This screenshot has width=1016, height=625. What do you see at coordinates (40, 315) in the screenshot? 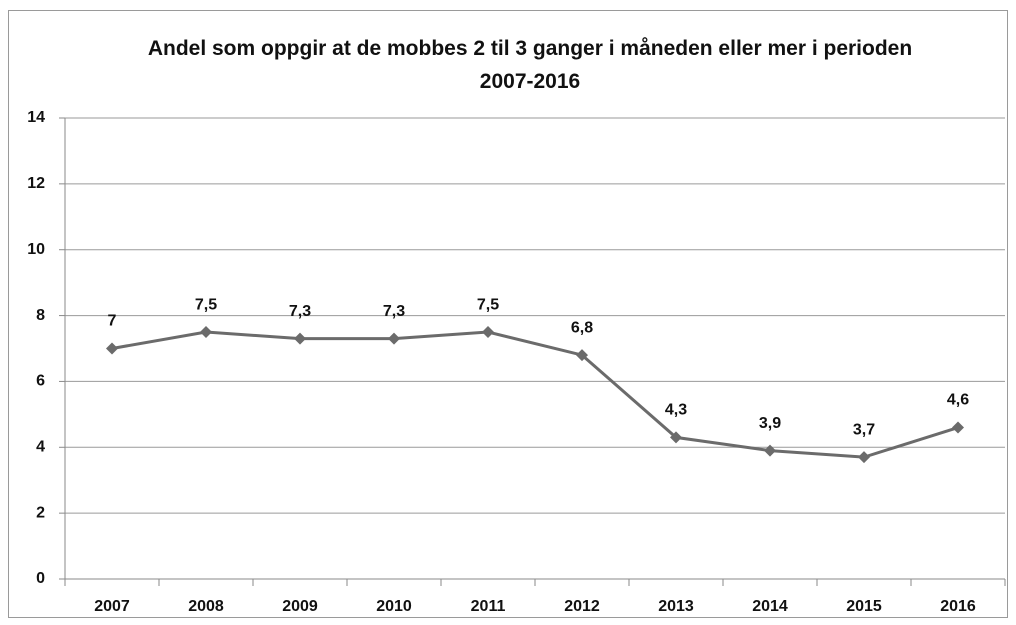
I see `y-tick-label: 8` at bounding box center [40, 315].